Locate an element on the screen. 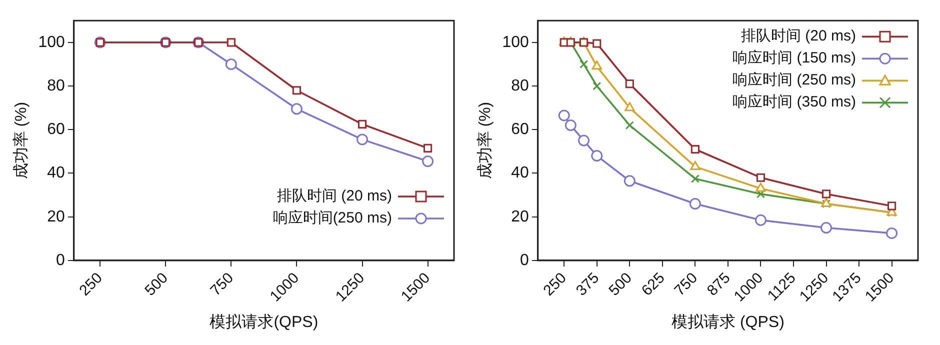  legend-label: 响应时间 (150 ms) is located at coordinates (794, 58).